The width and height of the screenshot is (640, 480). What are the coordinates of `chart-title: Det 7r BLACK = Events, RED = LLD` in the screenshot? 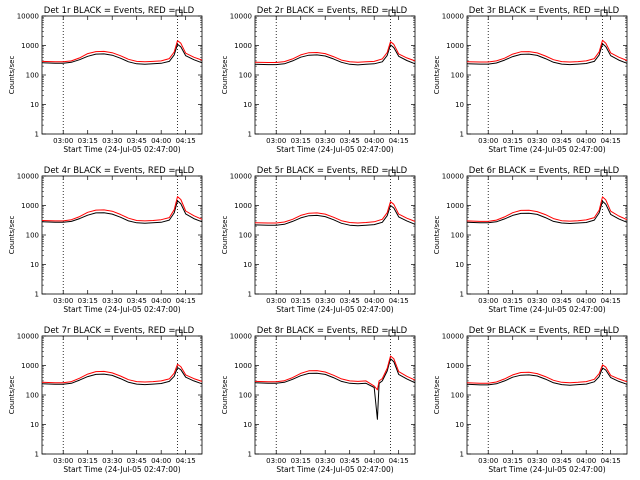 It's located at (119, 331).